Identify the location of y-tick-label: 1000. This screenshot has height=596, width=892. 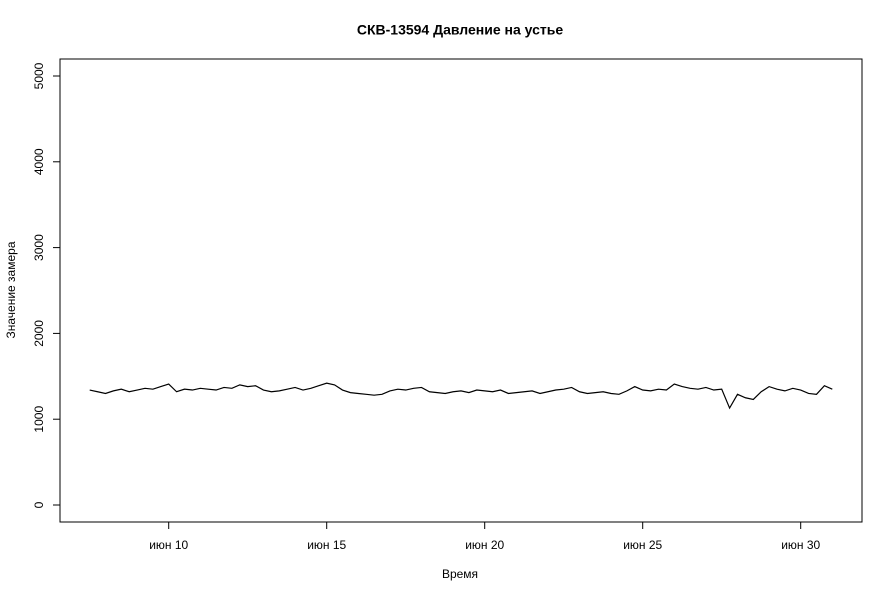
(39, 419).